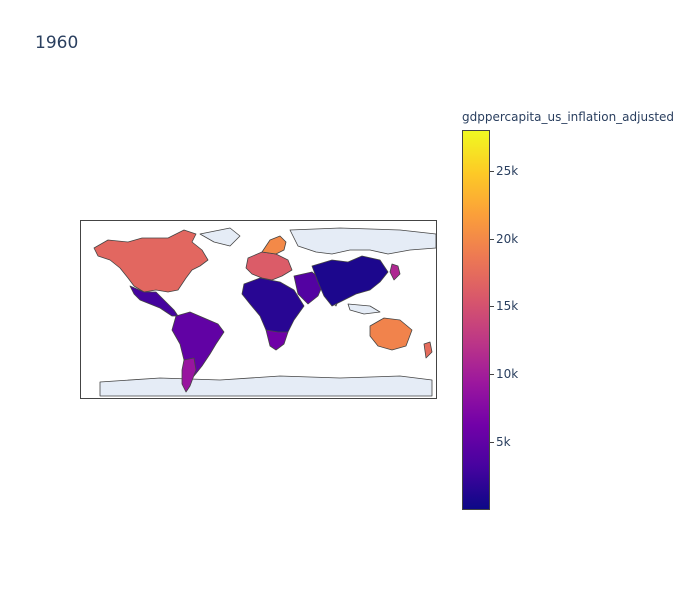 The height and width of the screenshot is (600, 700). What do you see at coordinates (507, 238) in the screenshot?
I see `colorbar-tick-label: 20k` at bounding box center [507, 238].